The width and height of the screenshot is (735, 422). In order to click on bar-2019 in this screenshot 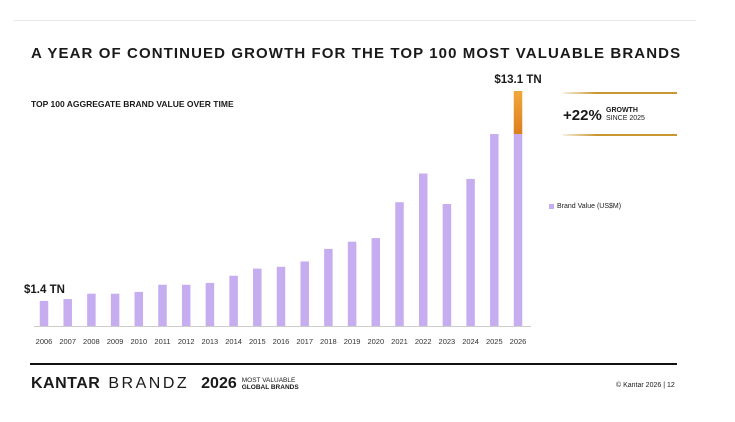, I will do `click(352, 283)`.